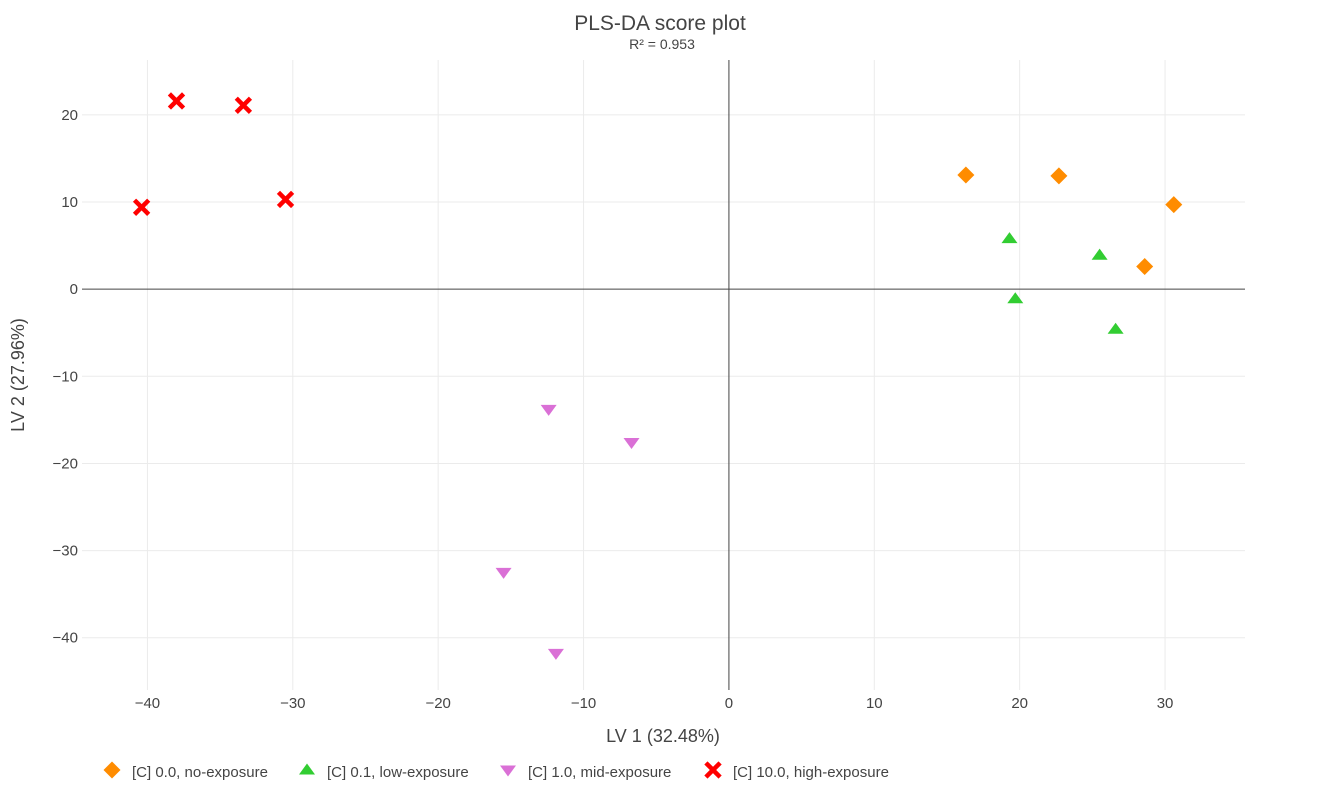 This screenshot has width=1325, height=800. I want to click on legend-item: [C] 1.0, mid-exposure, so click(585, 772).